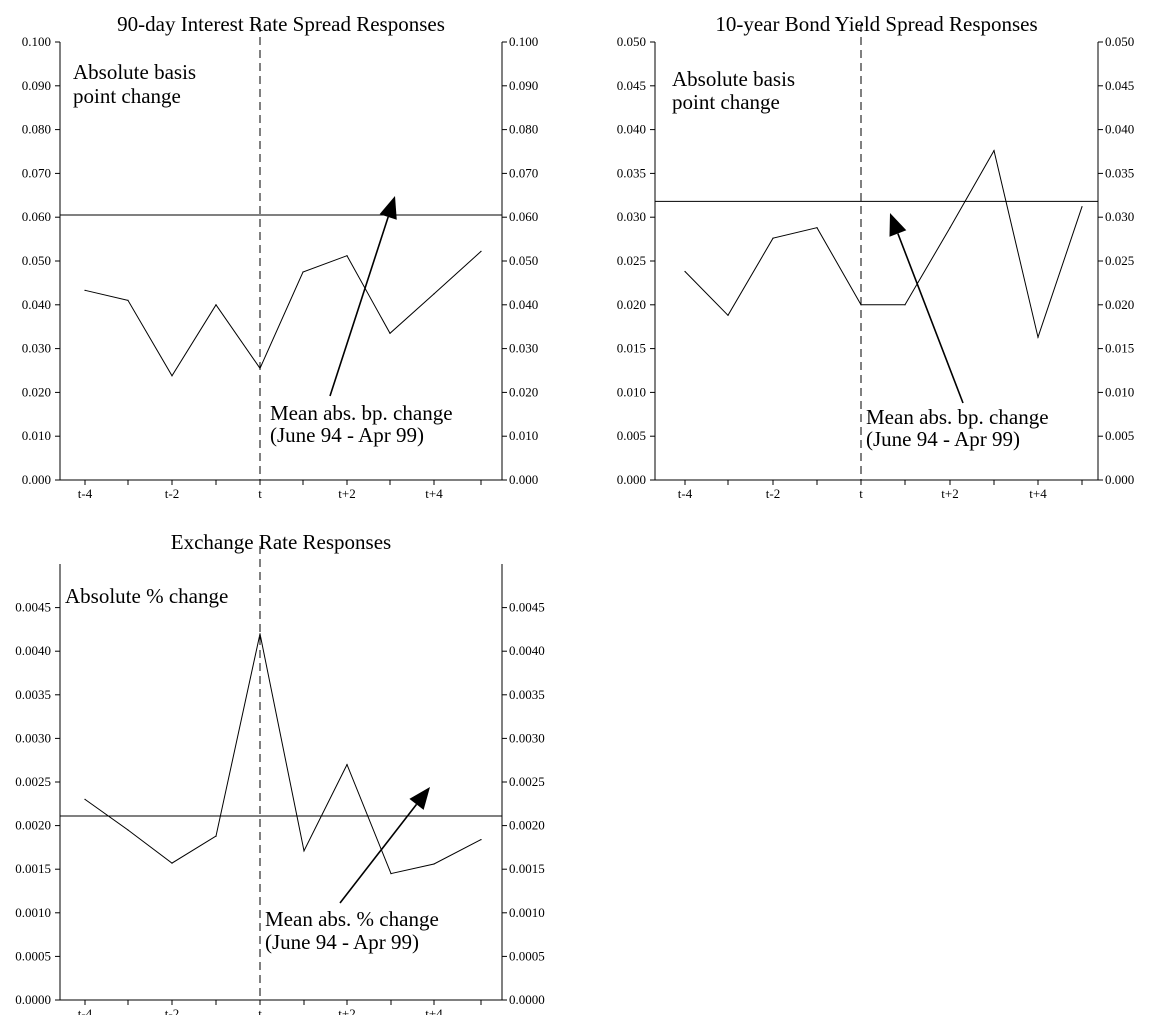  I want to click on y-tick-label-right: 0.0040, so click(527, 650).